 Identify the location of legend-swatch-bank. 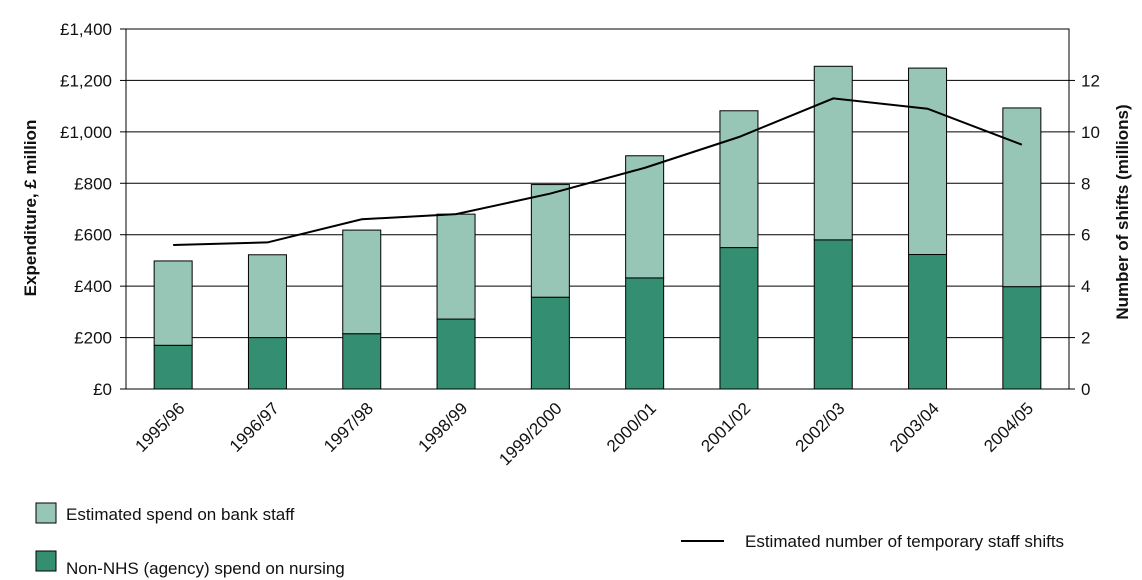
(46, 513).